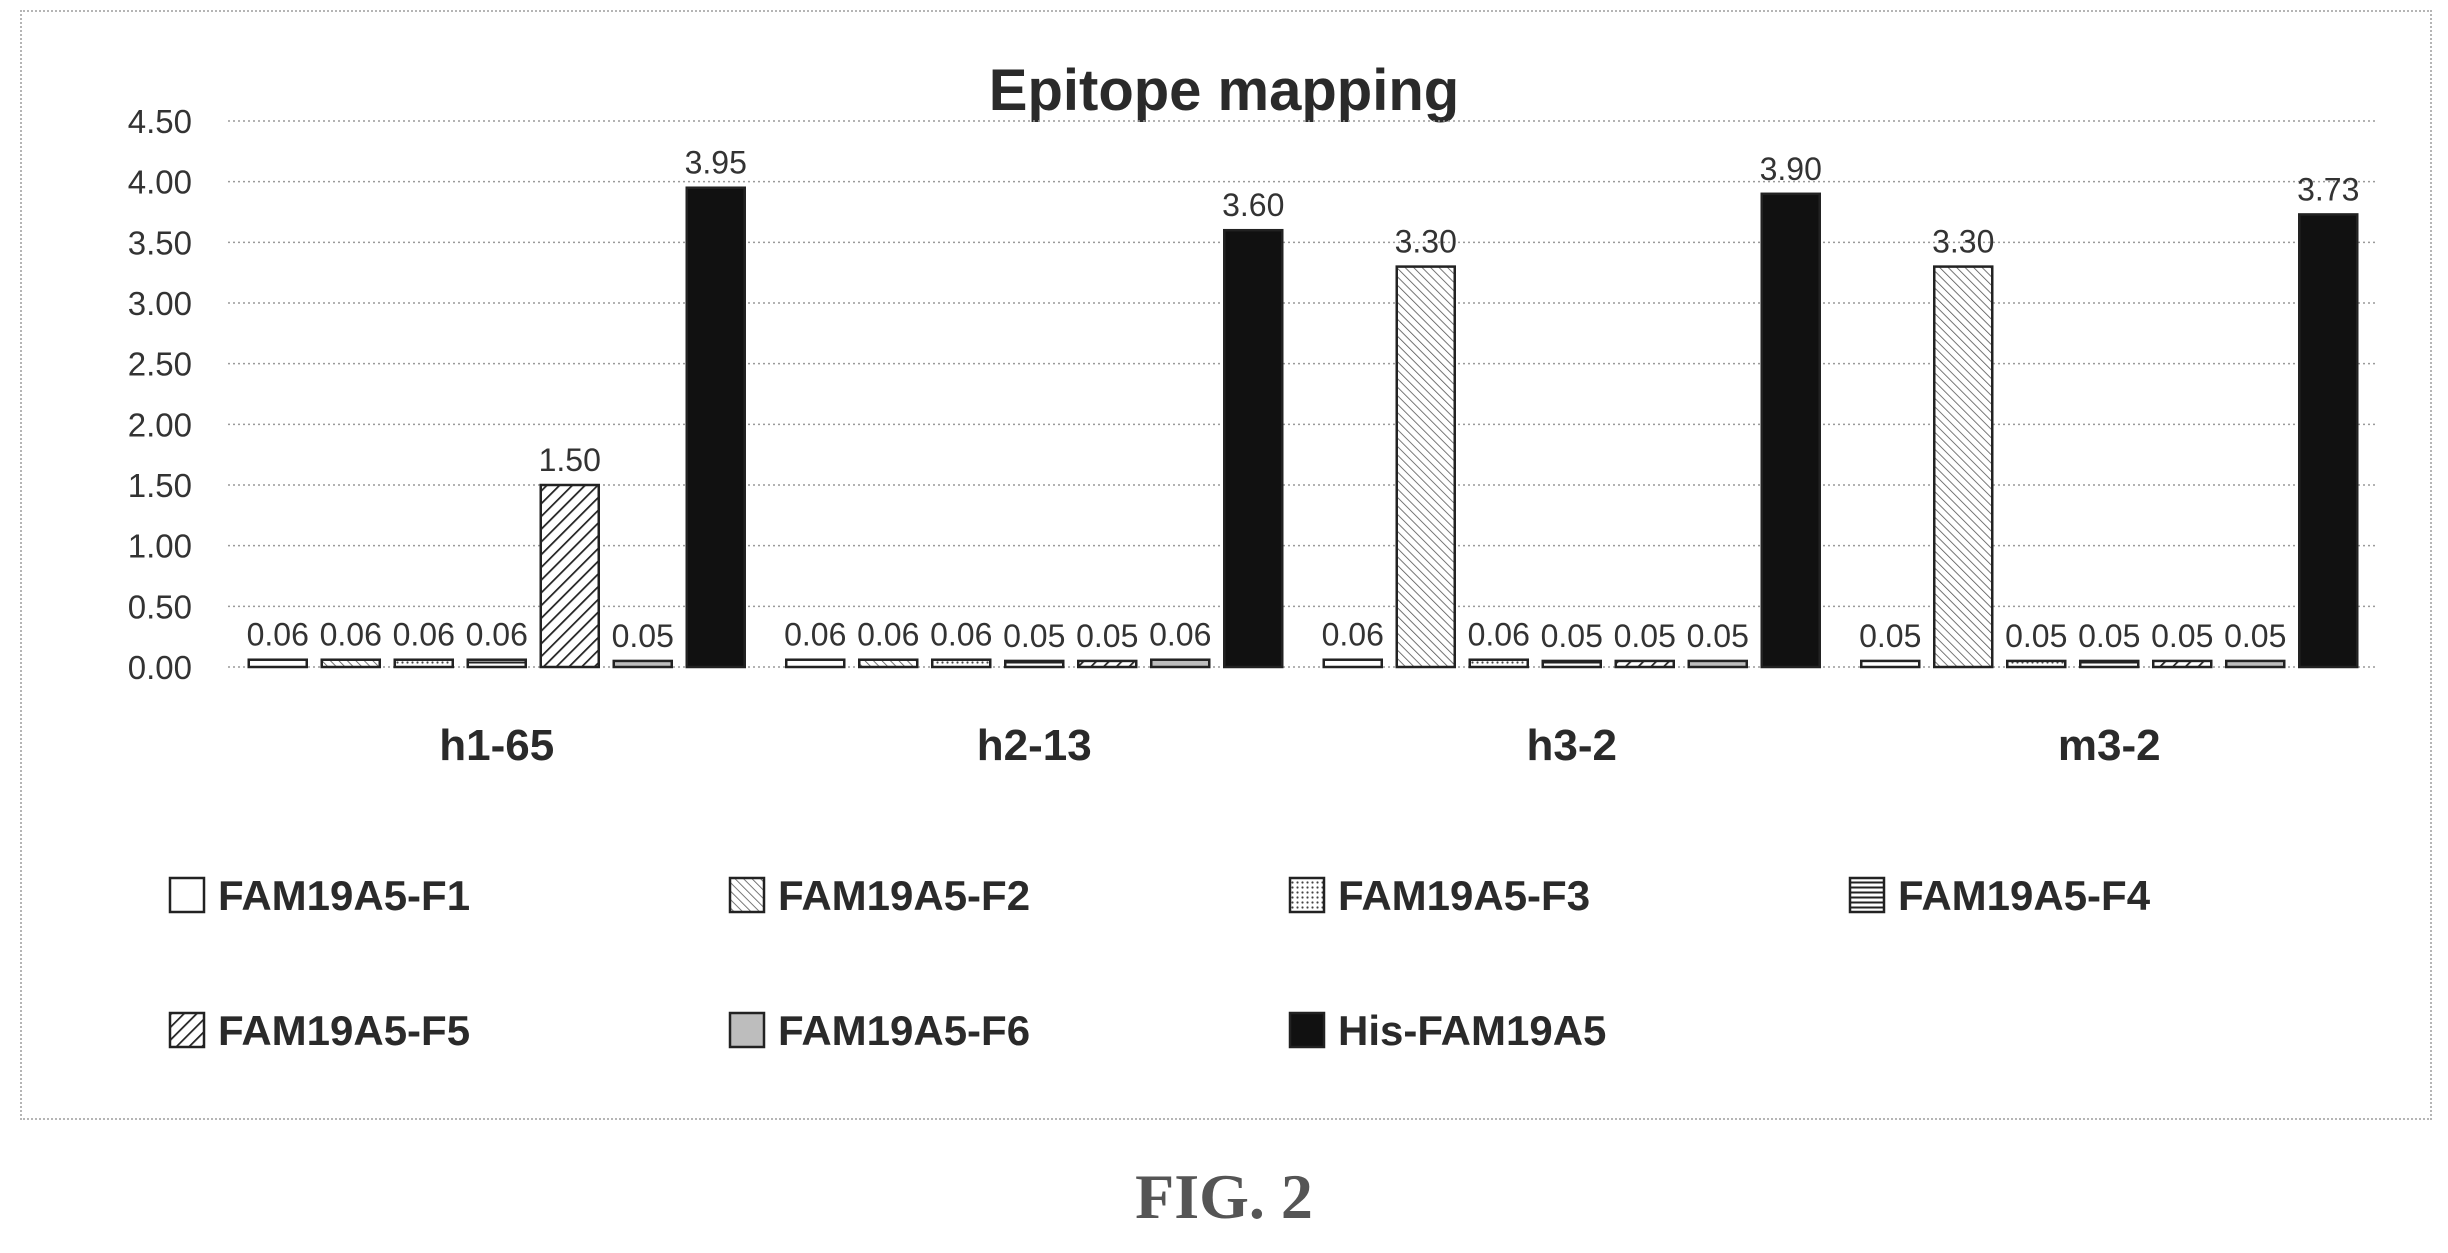 This screenshot has height=1253, width=2448. I want to click on legend-swatch-fam19a5-f4, so click(1867, 895).